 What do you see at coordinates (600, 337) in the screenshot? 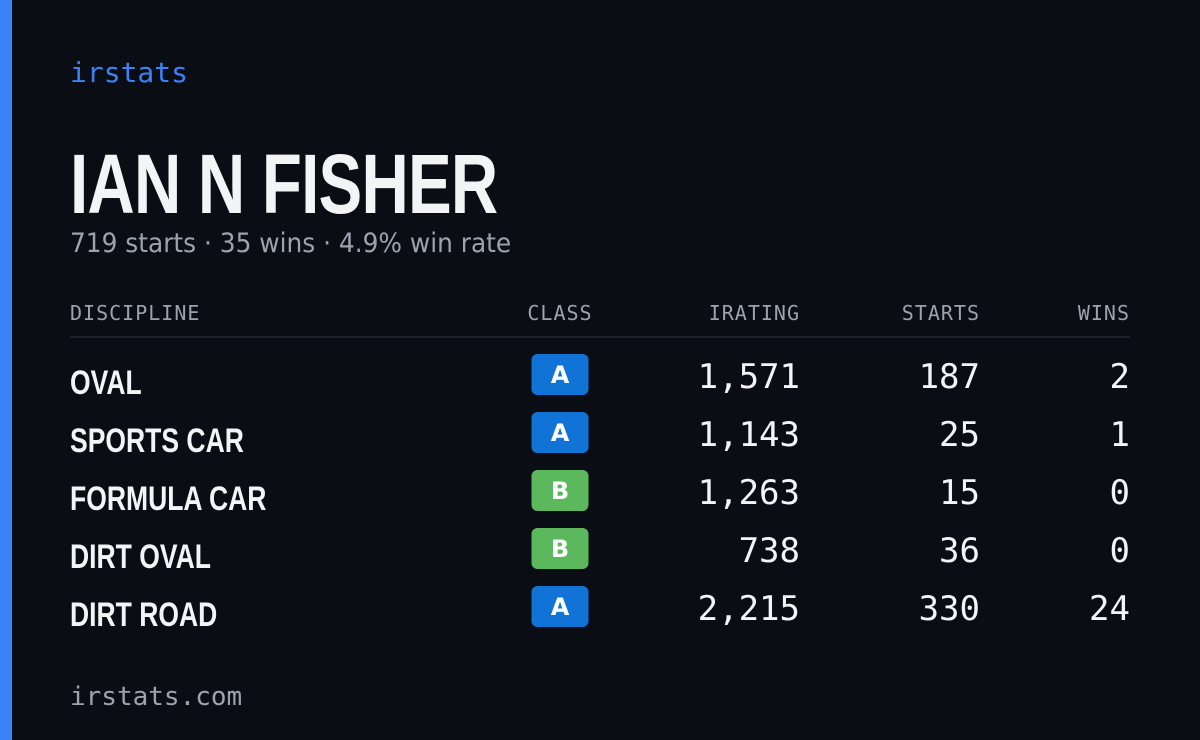
I see `header-rule` at bounding box center [600, 337].